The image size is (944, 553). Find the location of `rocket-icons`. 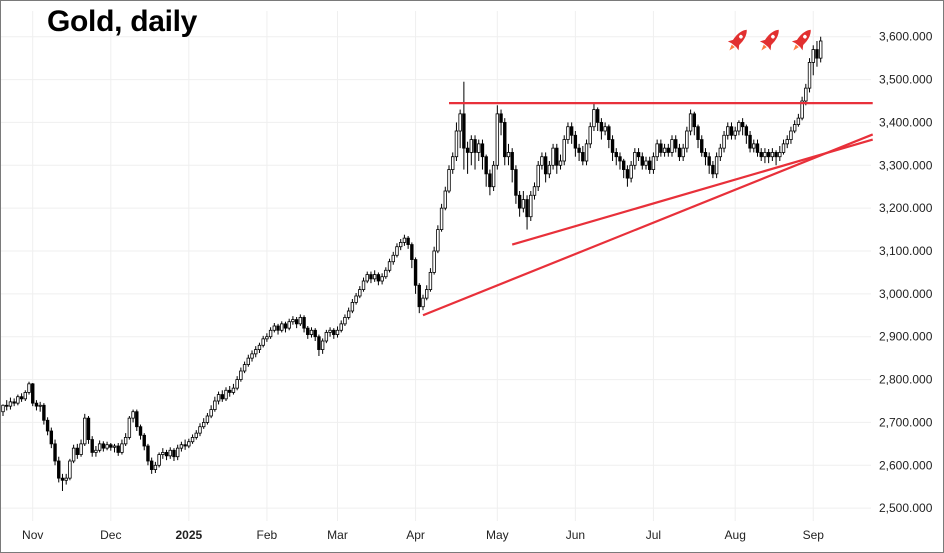

rocket-icons is located at coordinates (769, 40).